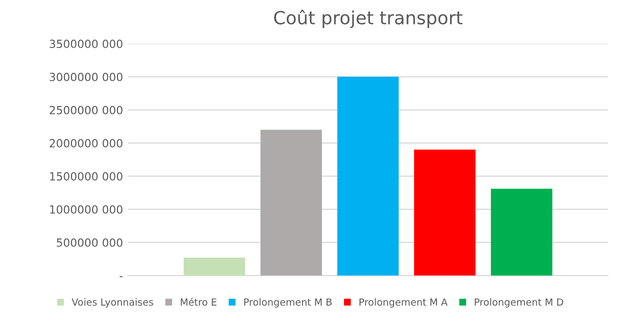 The height and width of the screenshot is (336, 640). I want to click on y-tick-label: 1500000 000, so click(86, 176).